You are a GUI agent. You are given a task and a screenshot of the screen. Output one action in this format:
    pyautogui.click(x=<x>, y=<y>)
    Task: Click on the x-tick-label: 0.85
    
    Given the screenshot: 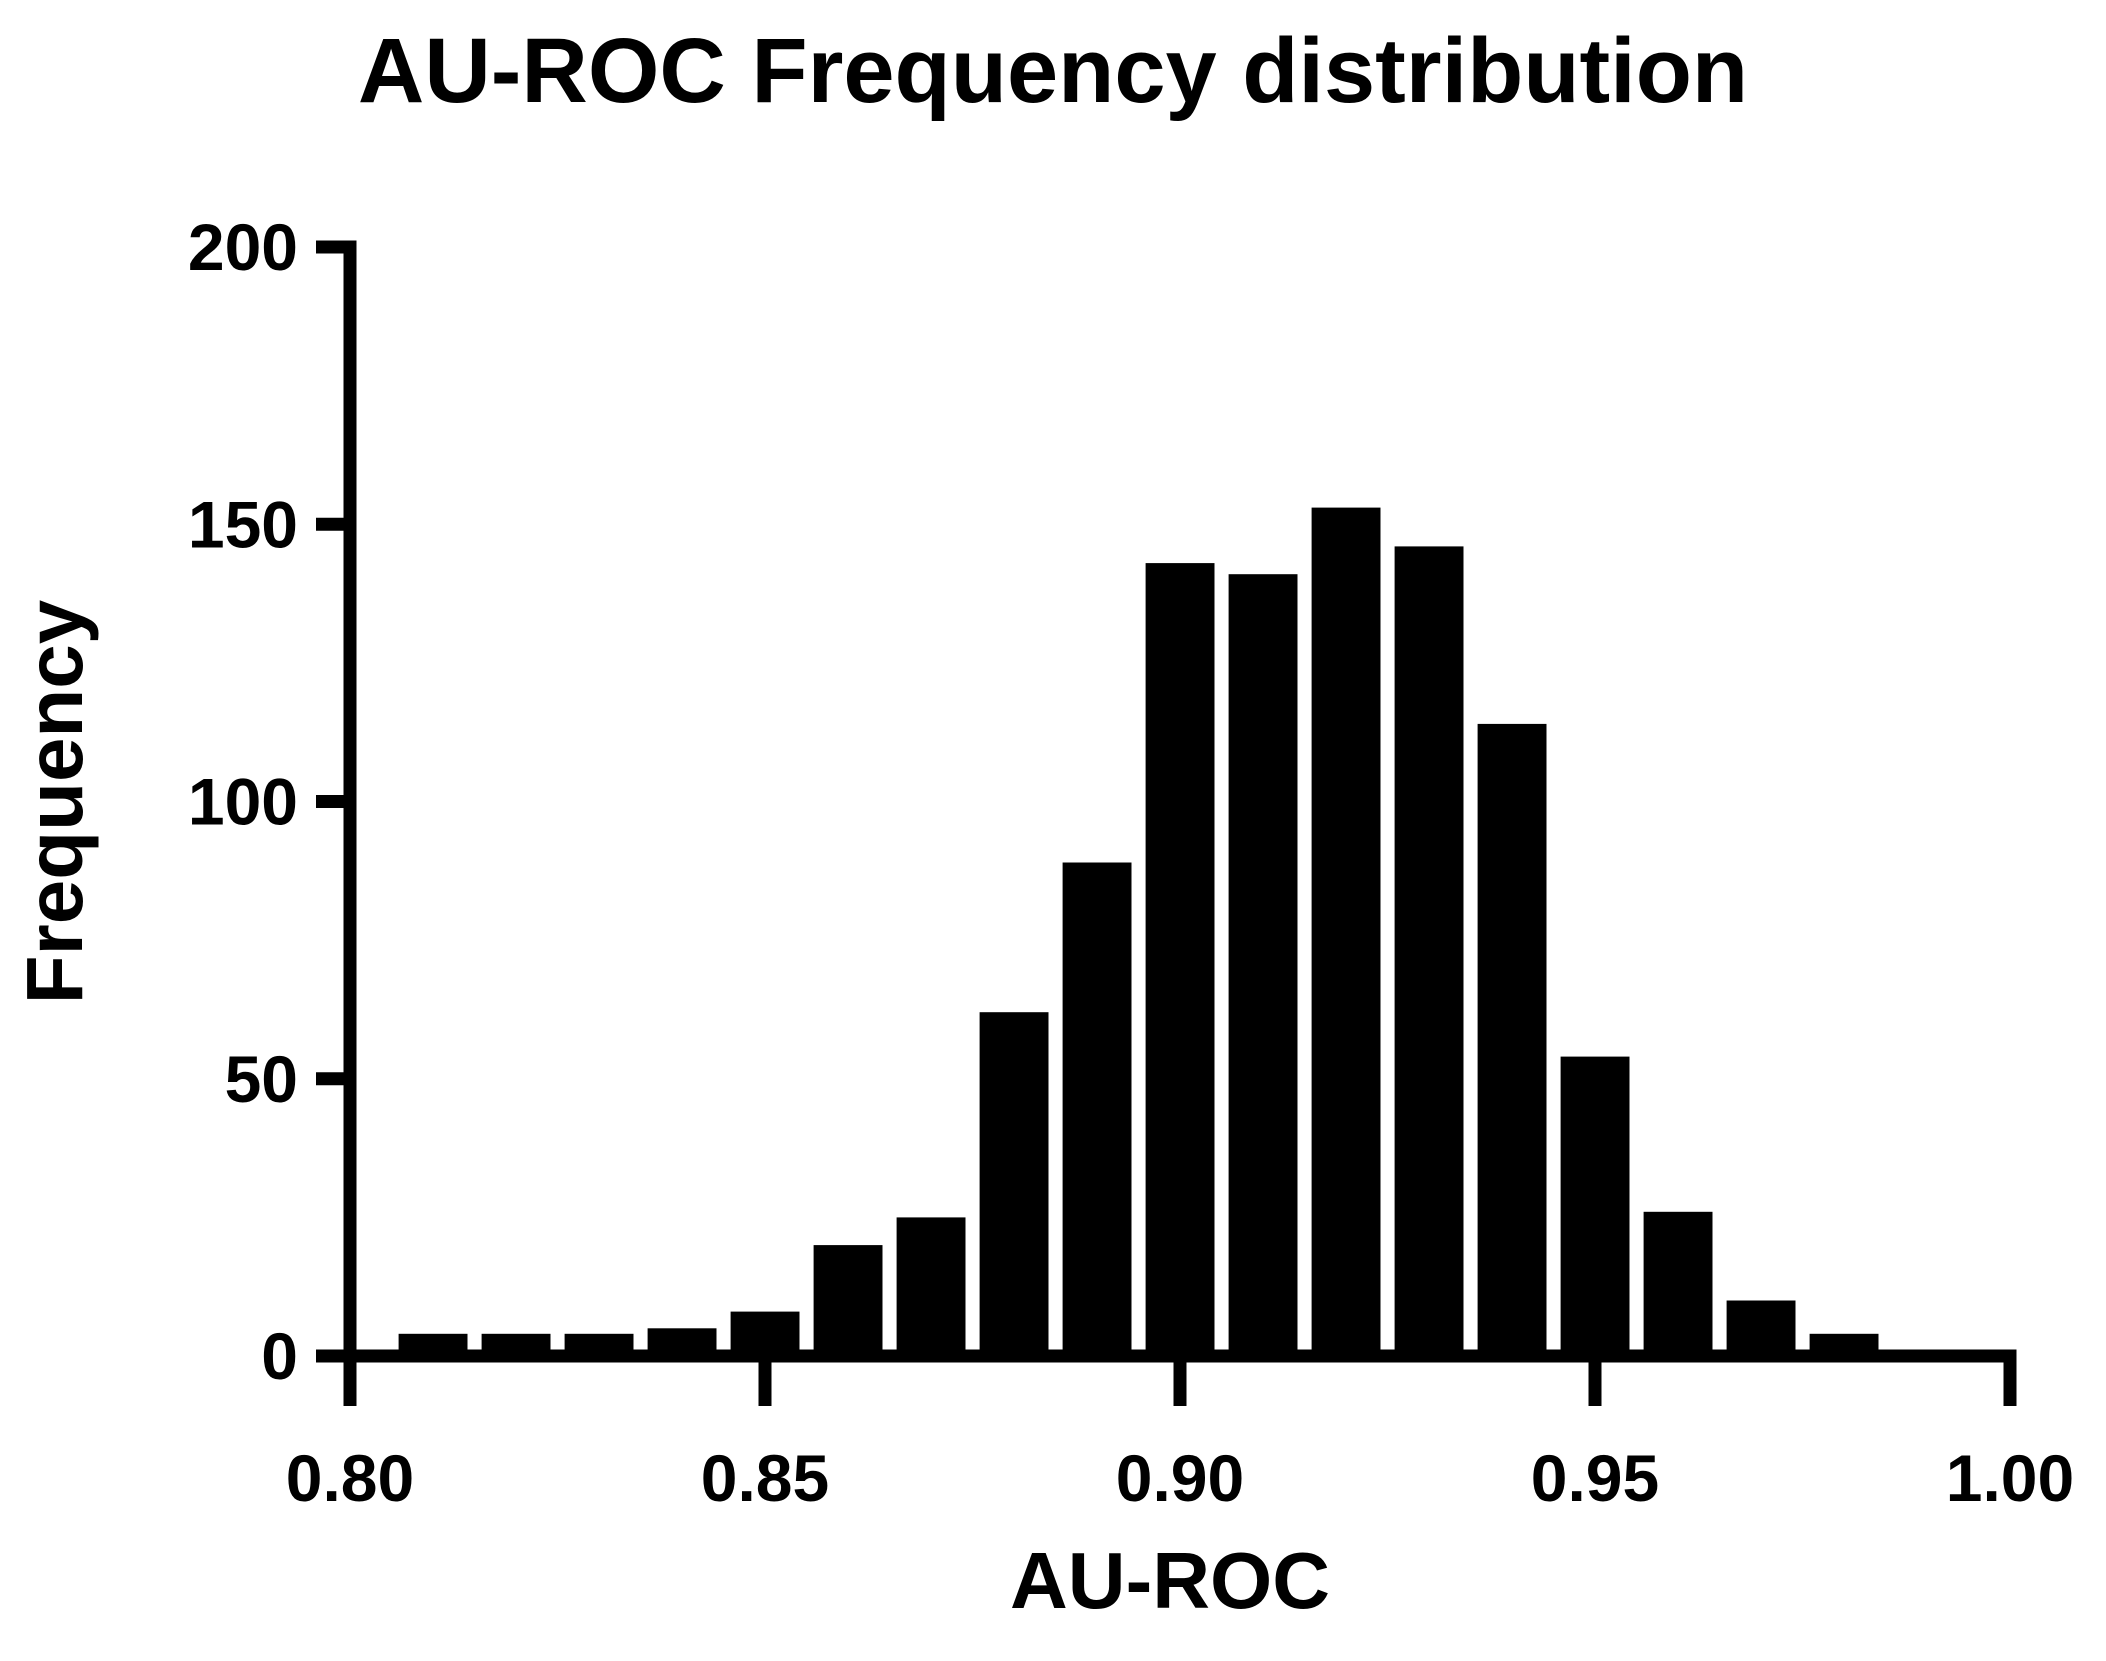 What is the action you would take?
    pyautogui.click(x=765, y=1478)
    